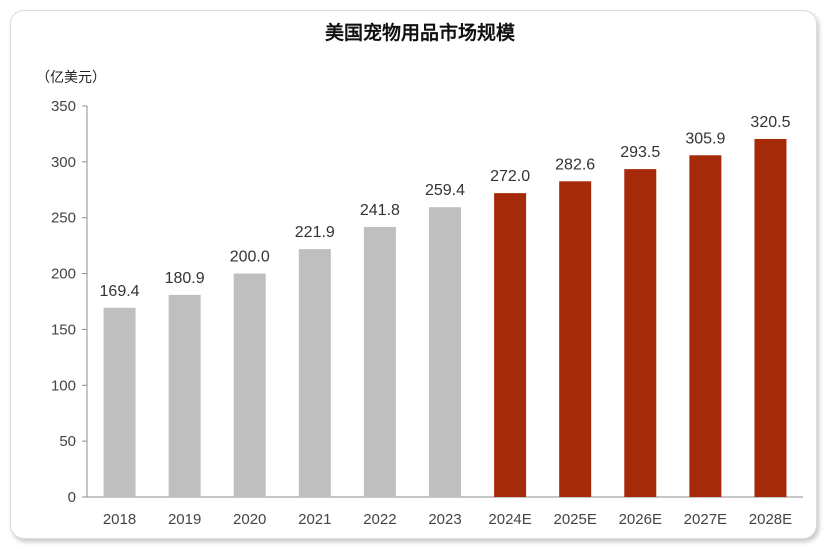 This screenshot has height=549, width=829. I want to click on data-label-2024E: 272.0, so click(510, 176).